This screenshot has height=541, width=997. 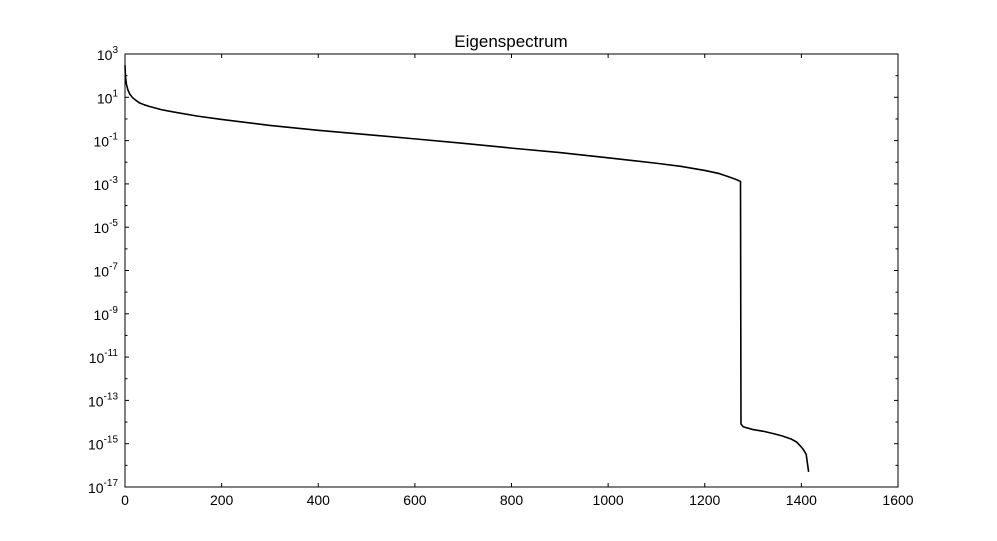 I want to click on x-tick-label: 800, so click(x=512, y=500).